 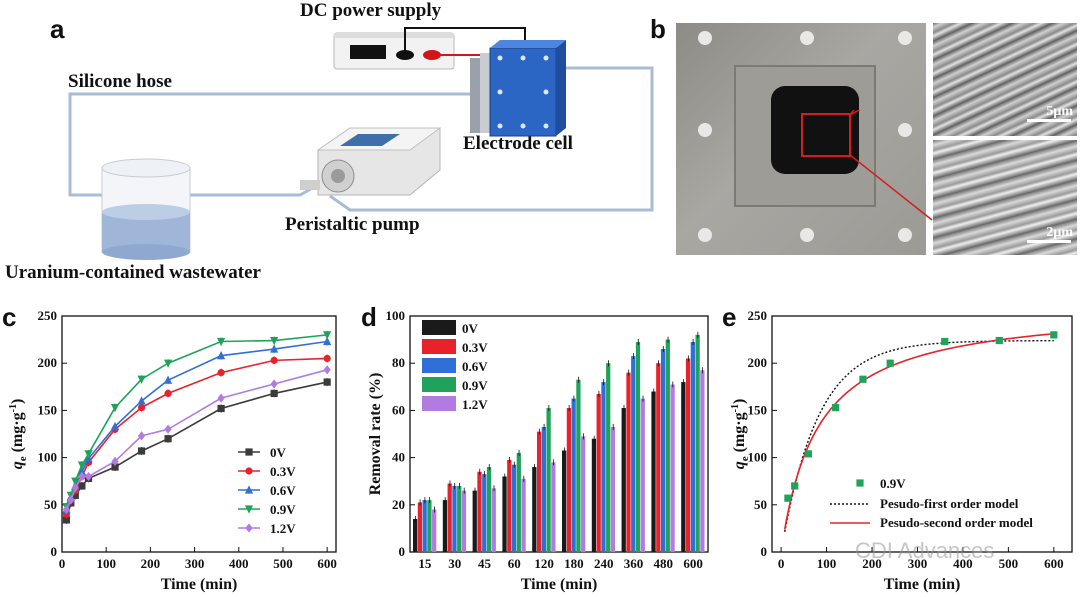 I want to click on bar-0.6V-360, so click(x=633, y=454).